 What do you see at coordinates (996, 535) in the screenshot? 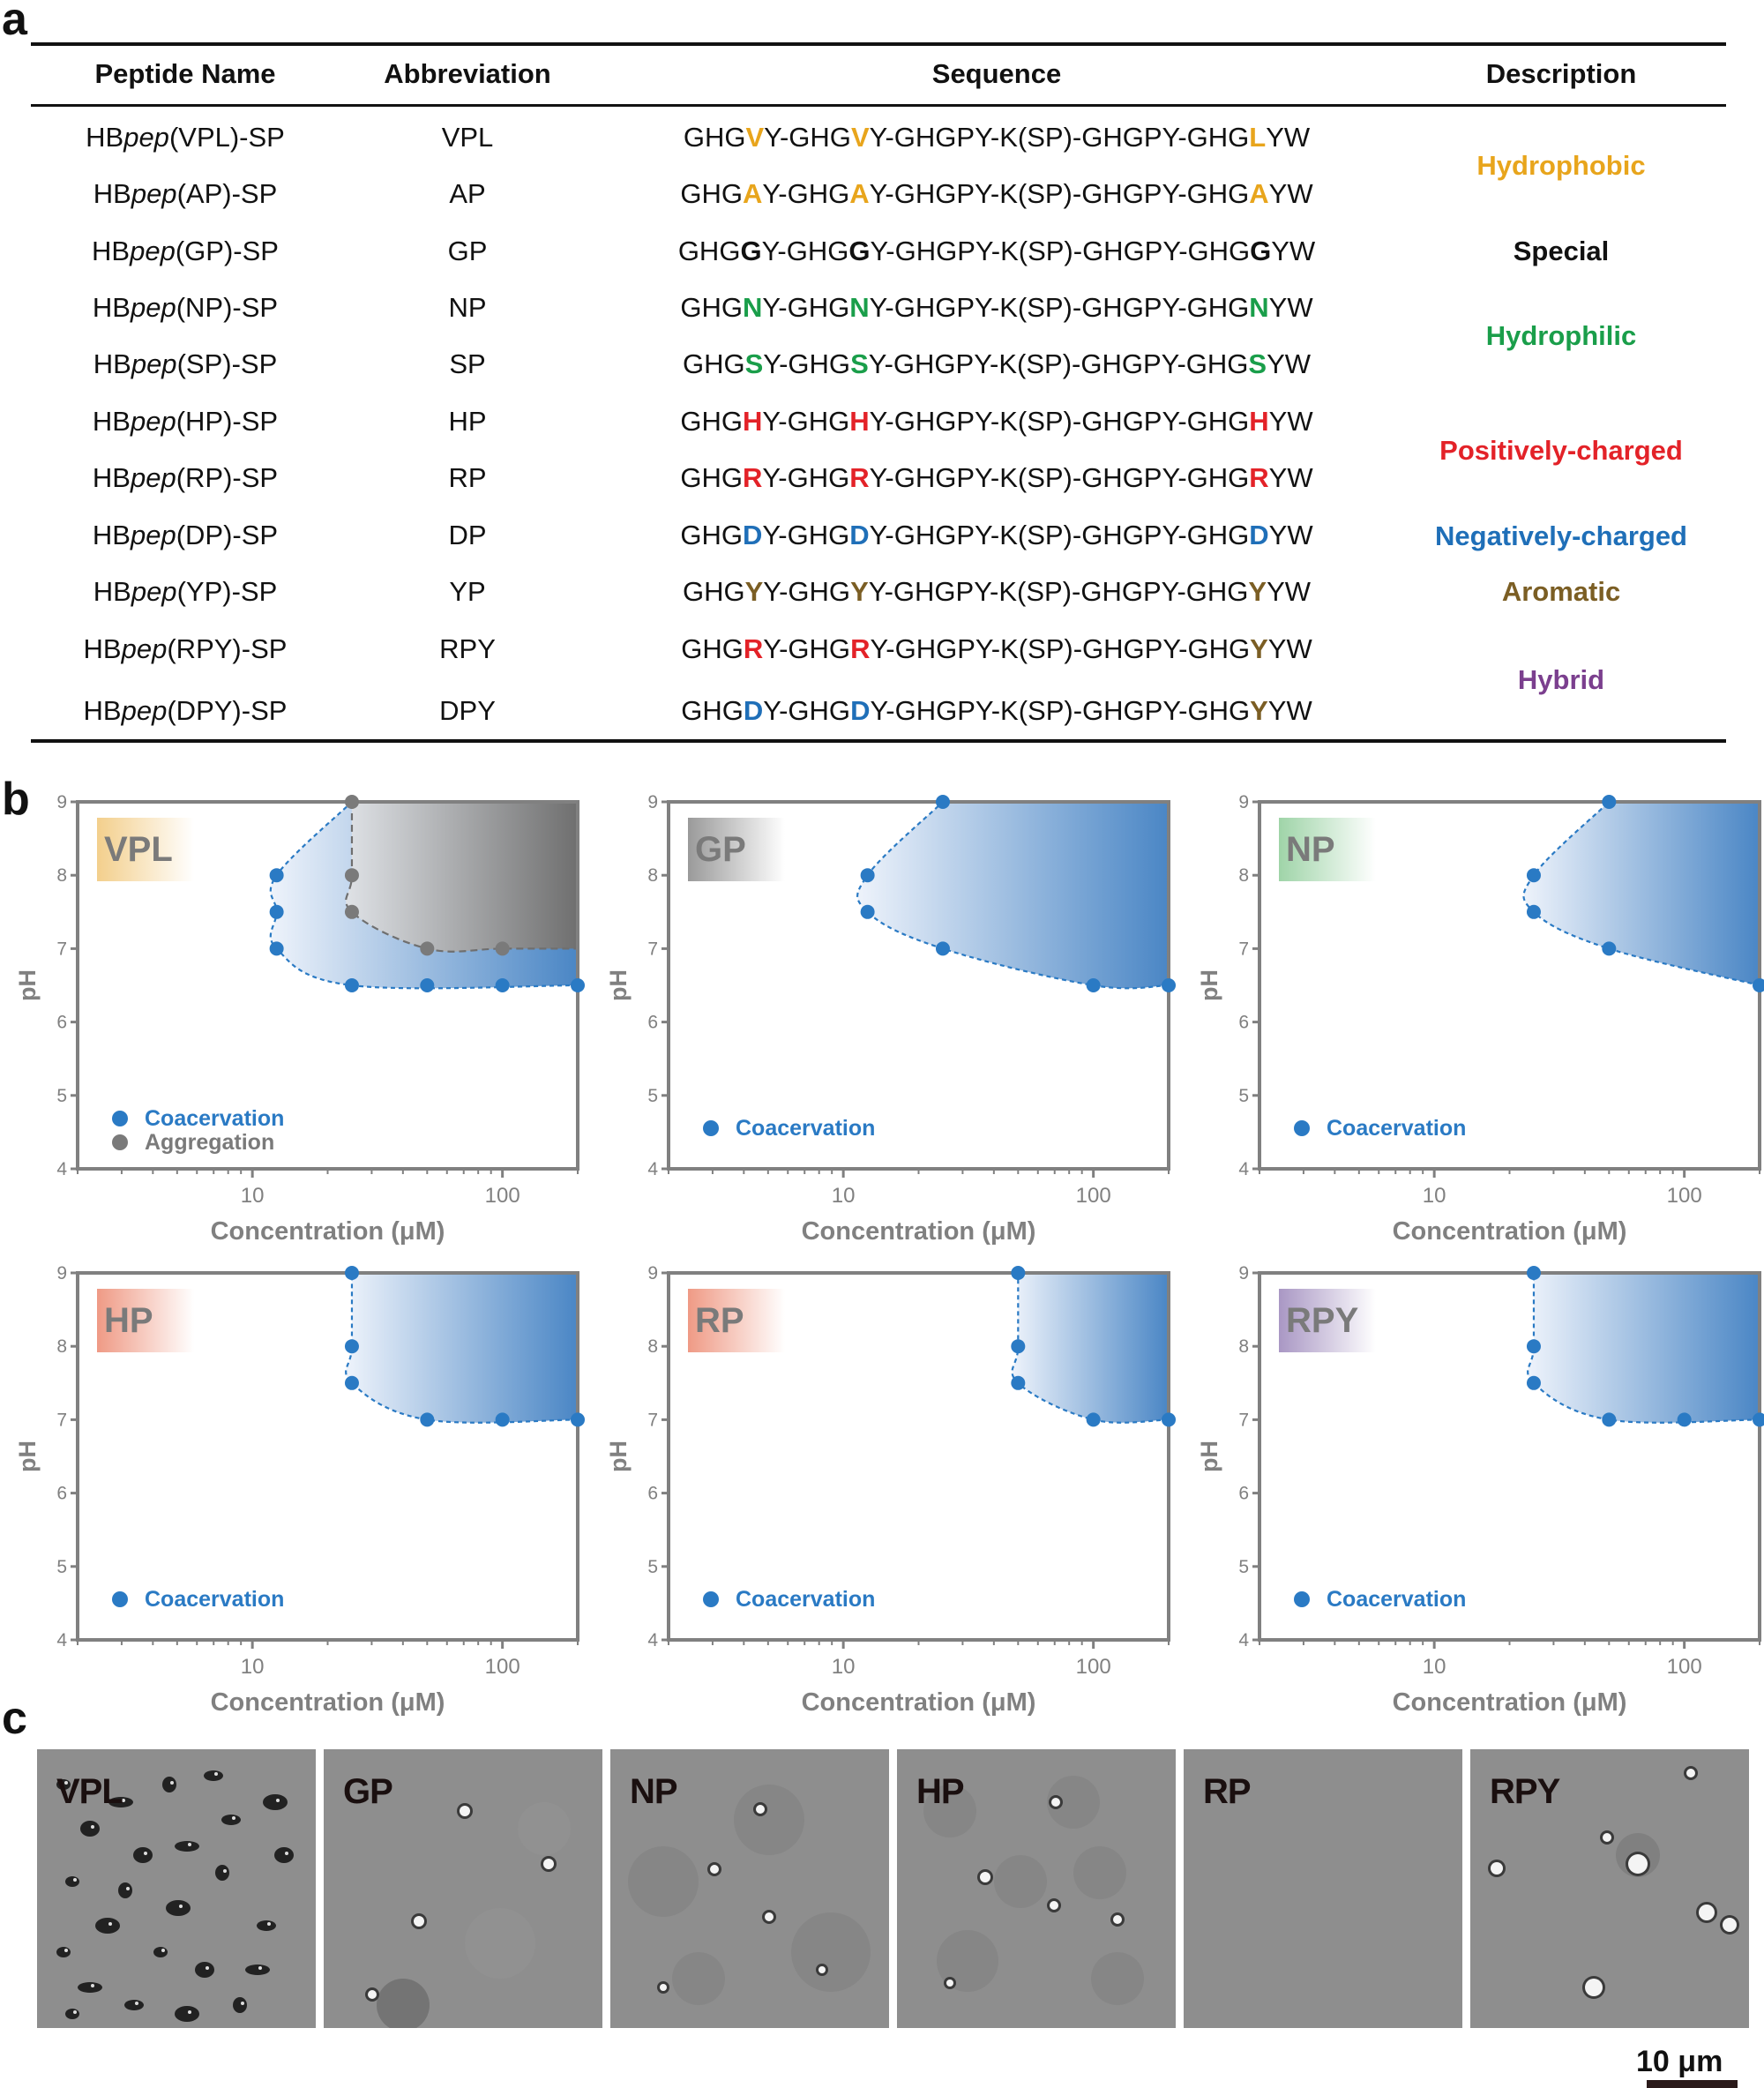
I see `sequence-cell: GHGDY-GHGDY-GHGPY-K(SP)-GHGPY-GHGDYW` at bounding box center [996, 535].